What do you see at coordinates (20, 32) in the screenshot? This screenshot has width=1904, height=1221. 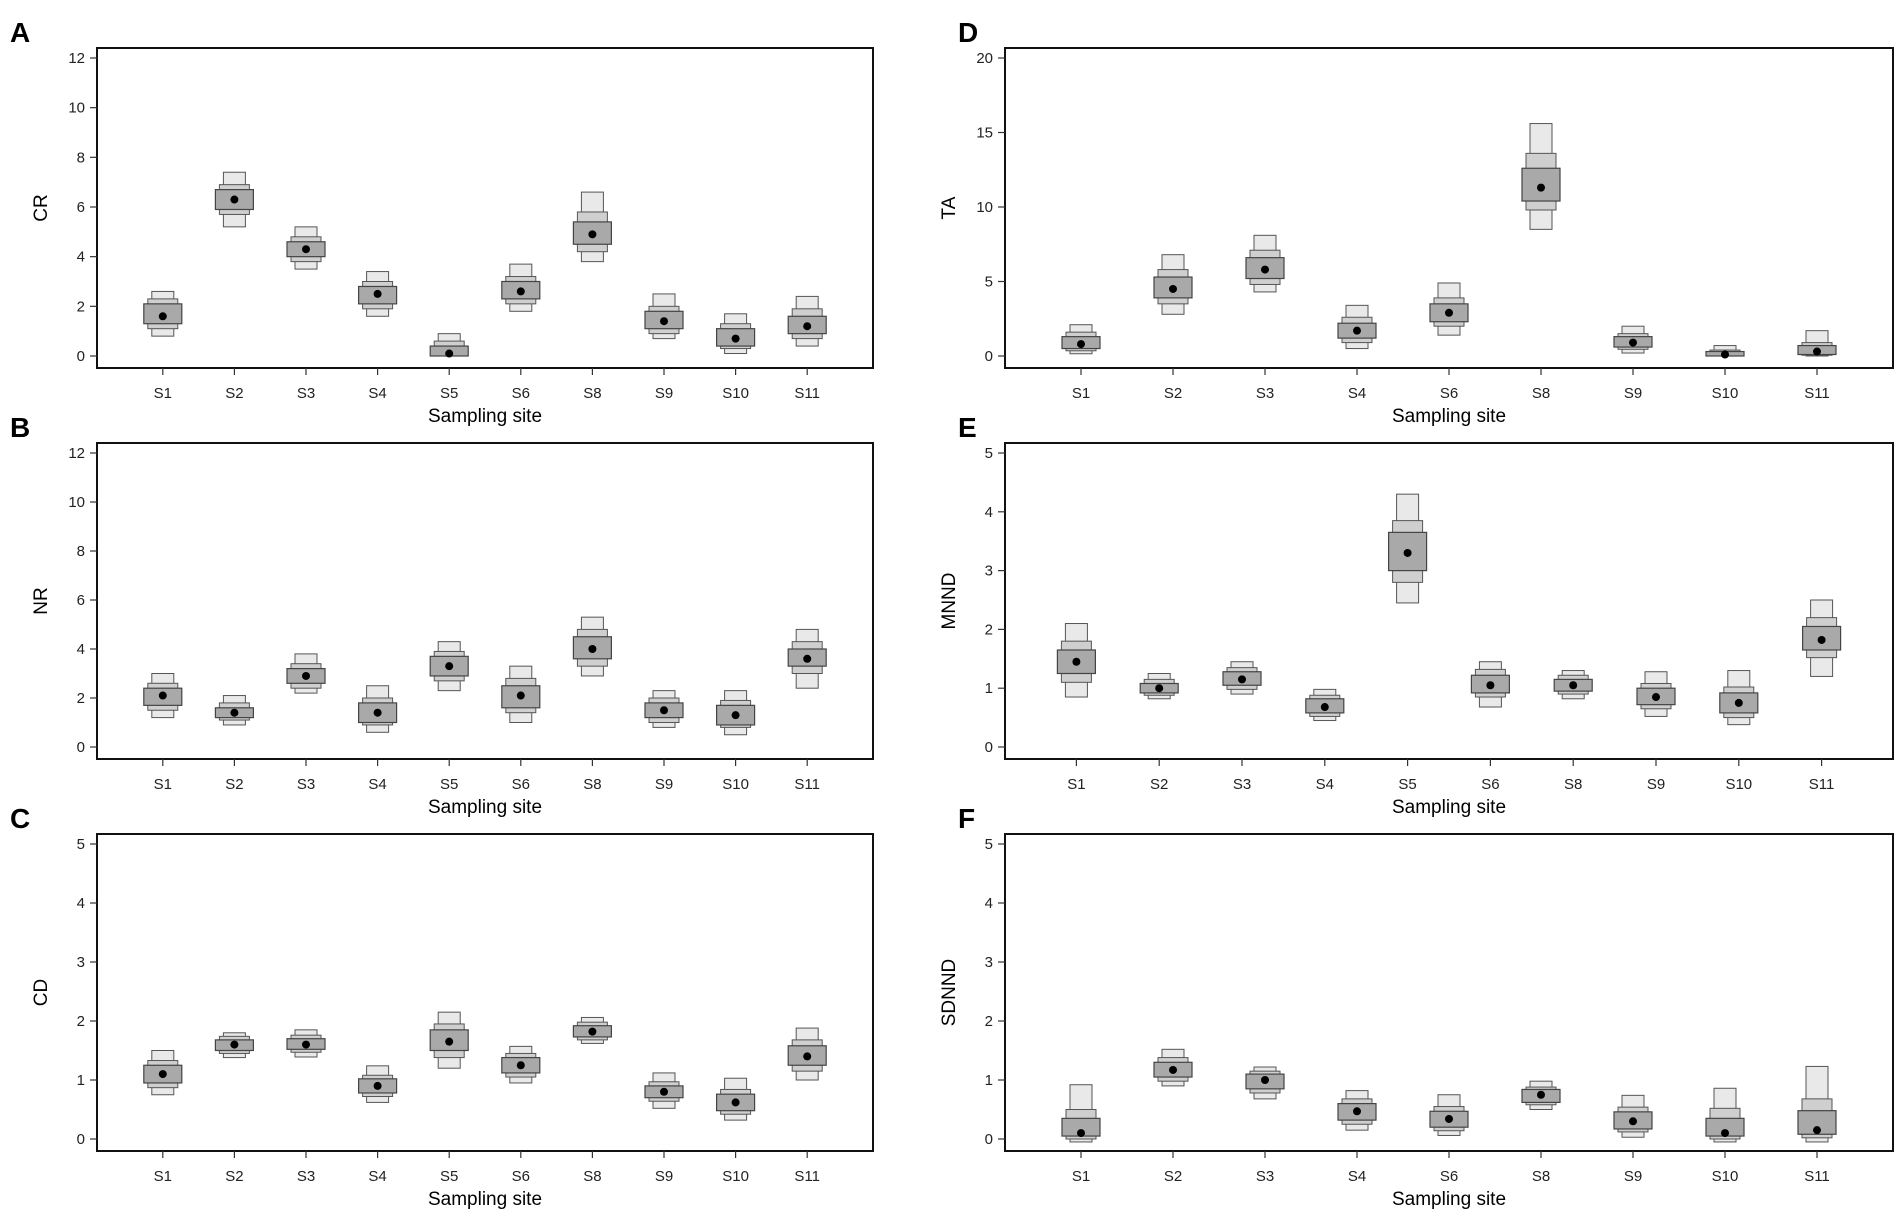 I see `panel-letter: A` at bounding box center [20, 32].